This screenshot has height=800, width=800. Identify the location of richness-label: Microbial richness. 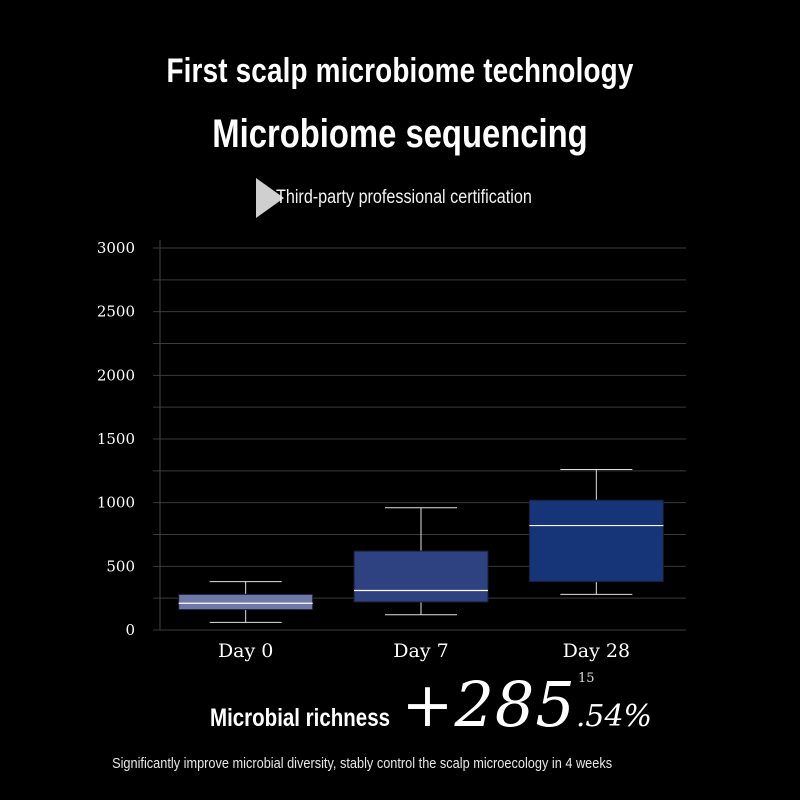
(300, 718).